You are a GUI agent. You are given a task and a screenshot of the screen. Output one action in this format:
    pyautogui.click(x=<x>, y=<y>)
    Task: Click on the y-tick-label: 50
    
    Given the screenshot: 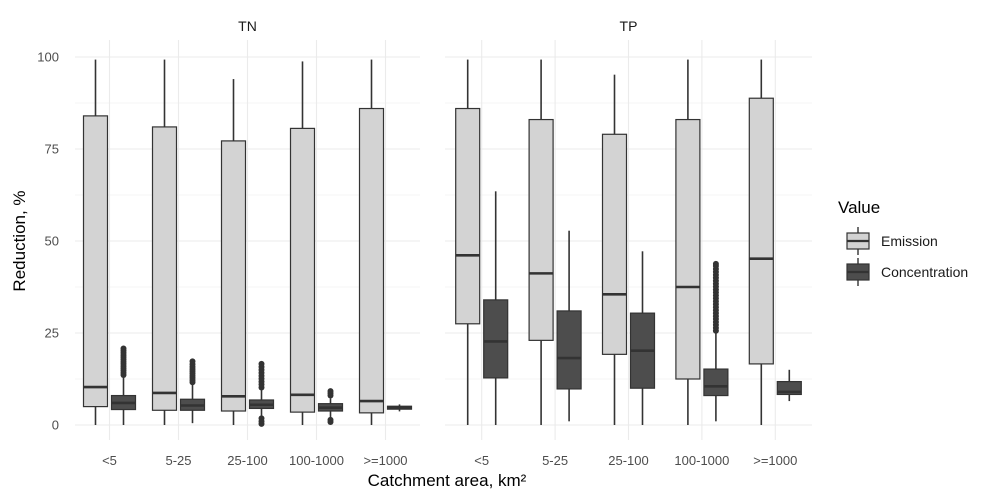 What is the action you would take?
    pyautogui.click(x=52, y=241)
    